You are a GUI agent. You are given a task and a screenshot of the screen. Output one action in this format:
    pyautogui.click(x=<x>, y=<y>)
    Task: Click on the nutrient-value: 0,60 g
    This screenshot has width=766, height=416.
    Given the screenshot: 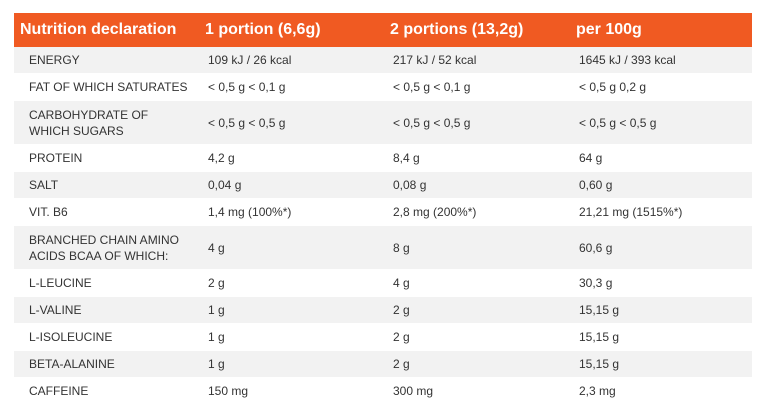 What is the action you would take?
    pyautogui.click(x=661, y=185)
    